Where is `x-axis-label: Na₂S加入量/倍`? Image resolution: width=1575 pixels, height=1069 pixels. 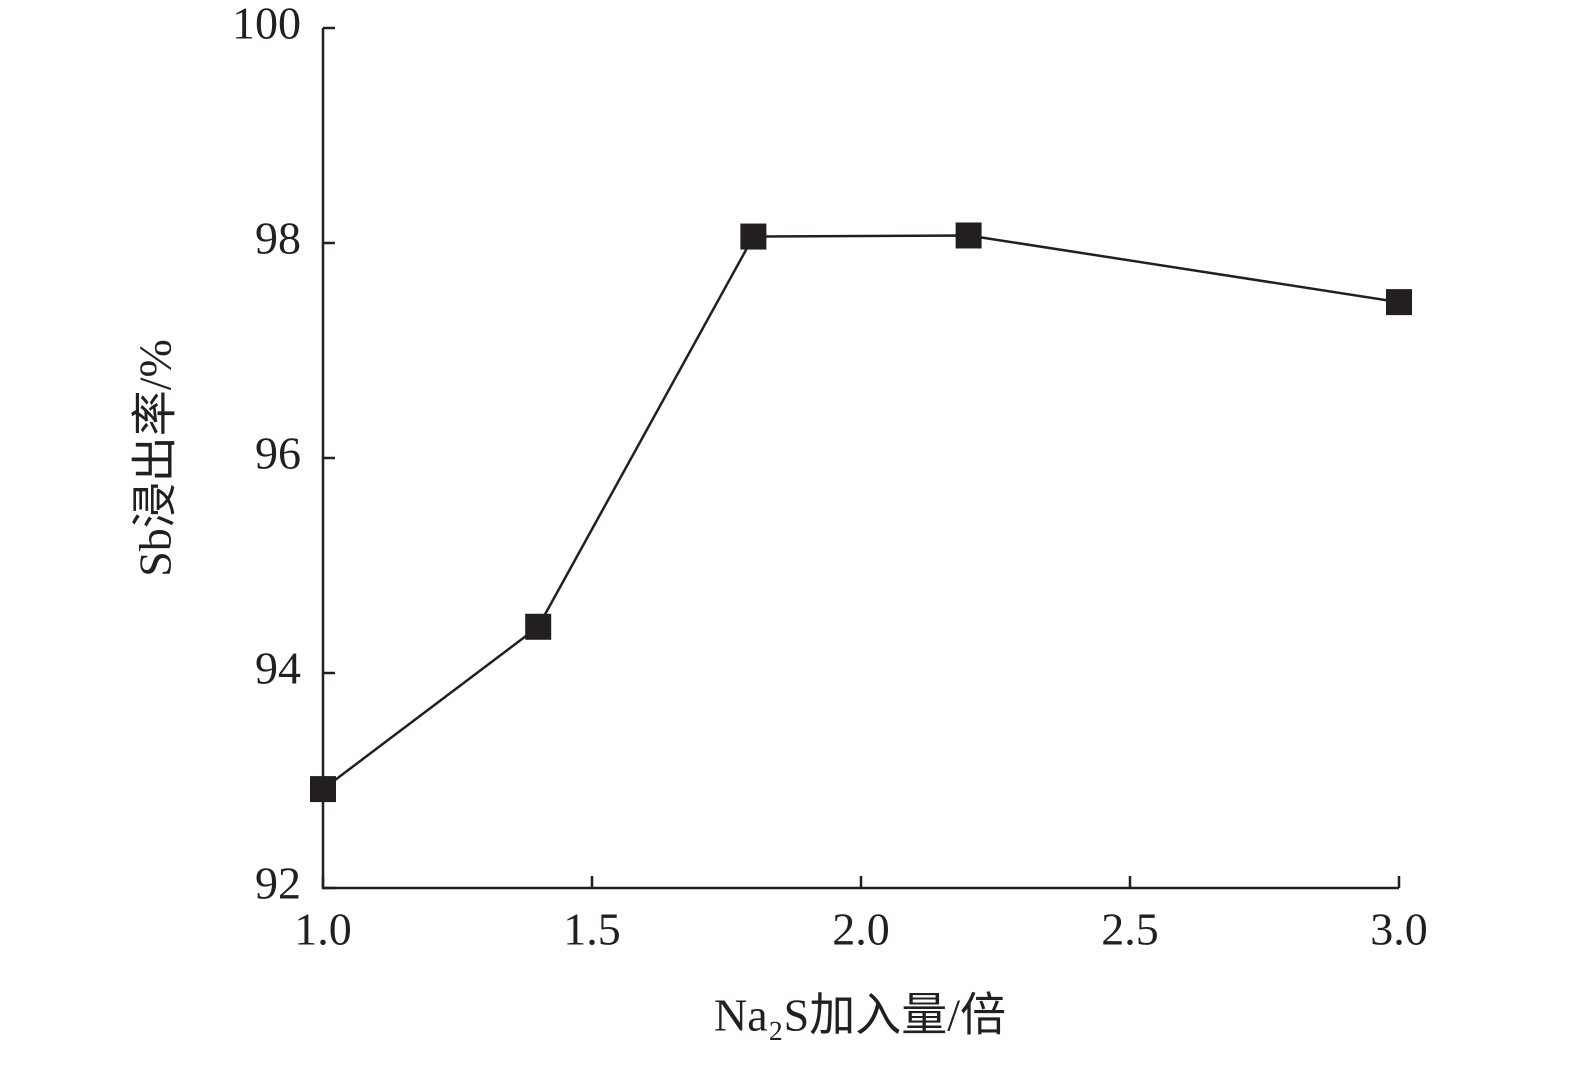 x-axis-label: Na₂S加入量/倍 is located at coordinates (860, 1015).